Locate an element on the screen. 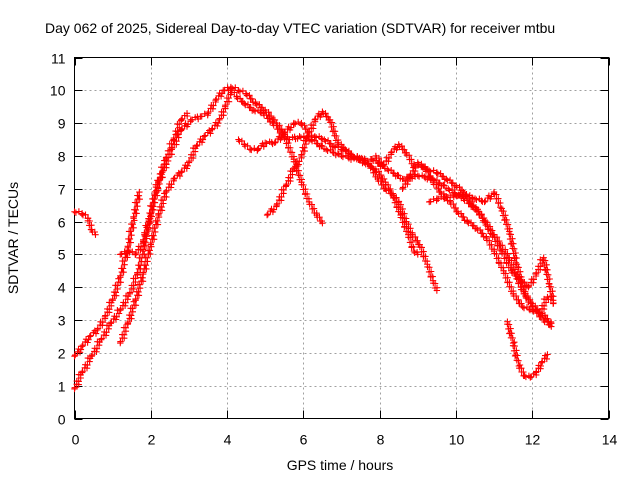 This screenshot has width=640, height=480. x-tick-label: 2 is located at coordinates (152, 440).